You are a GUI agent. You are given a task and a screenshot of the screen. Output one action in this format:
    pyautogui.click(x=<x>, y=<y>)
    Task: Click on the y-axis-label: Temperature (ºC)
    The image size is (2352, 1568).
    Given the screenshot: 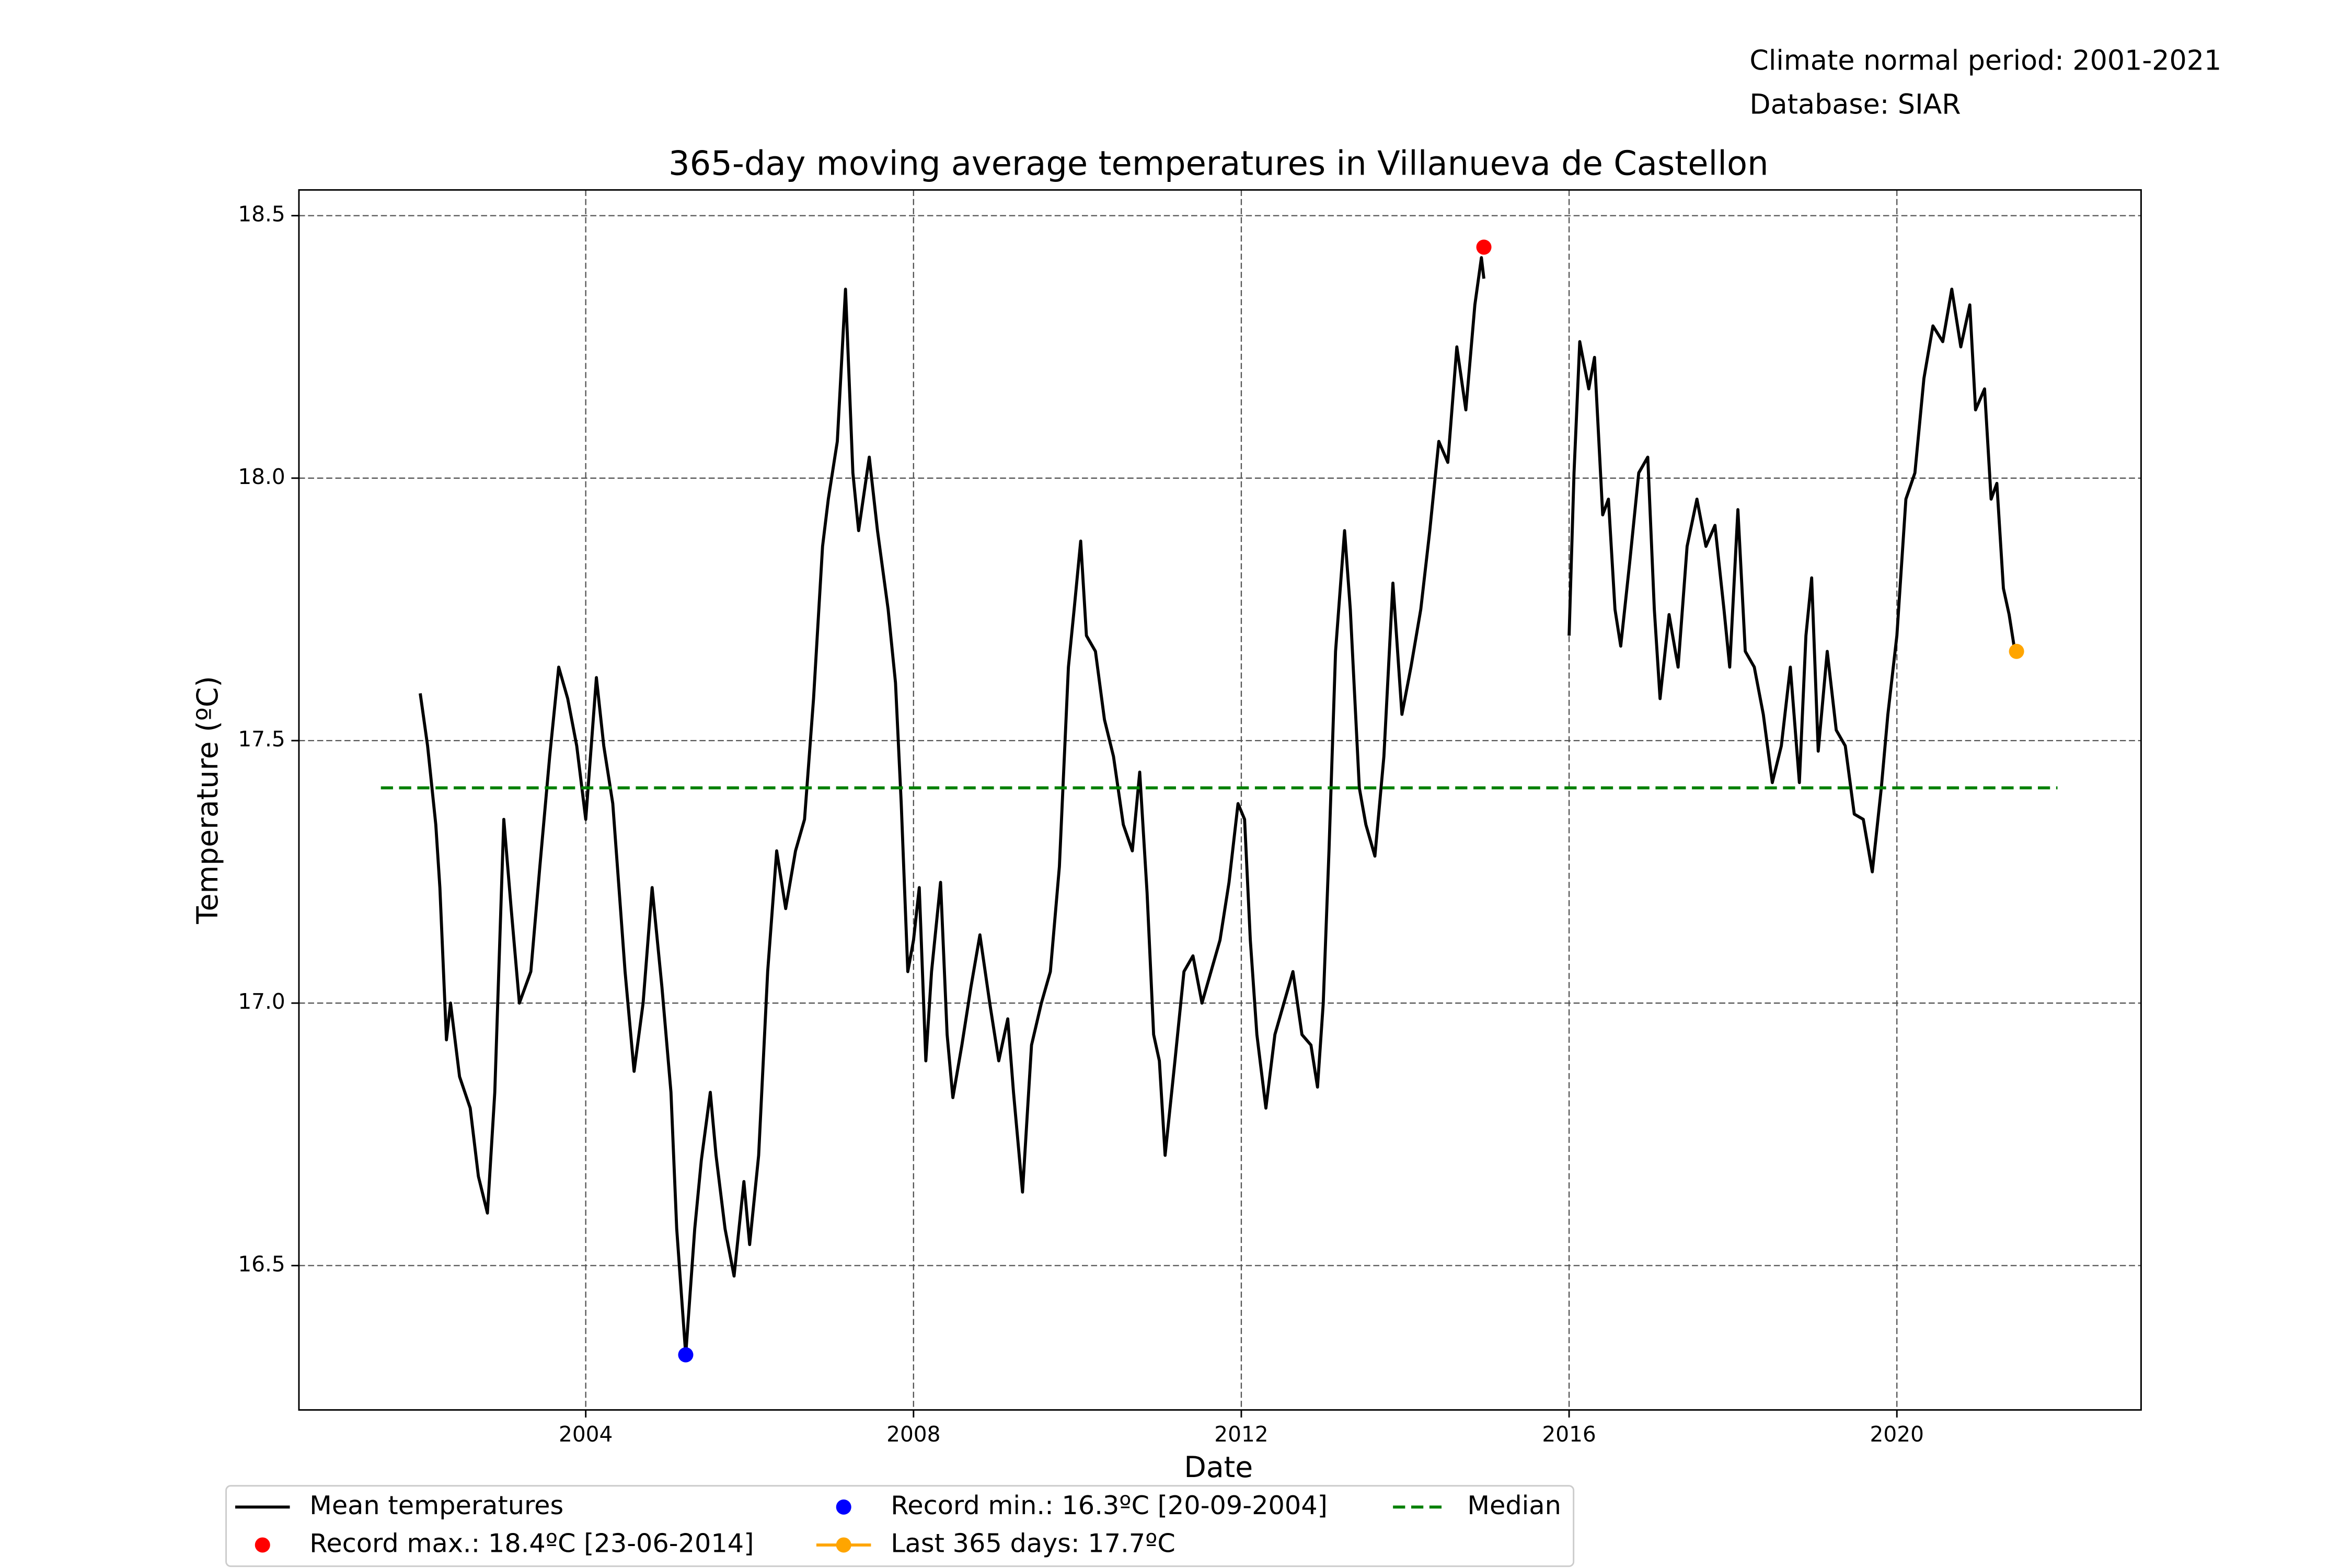 What is the action you would take?
    pyautogui.click(x=208, y=800)
    